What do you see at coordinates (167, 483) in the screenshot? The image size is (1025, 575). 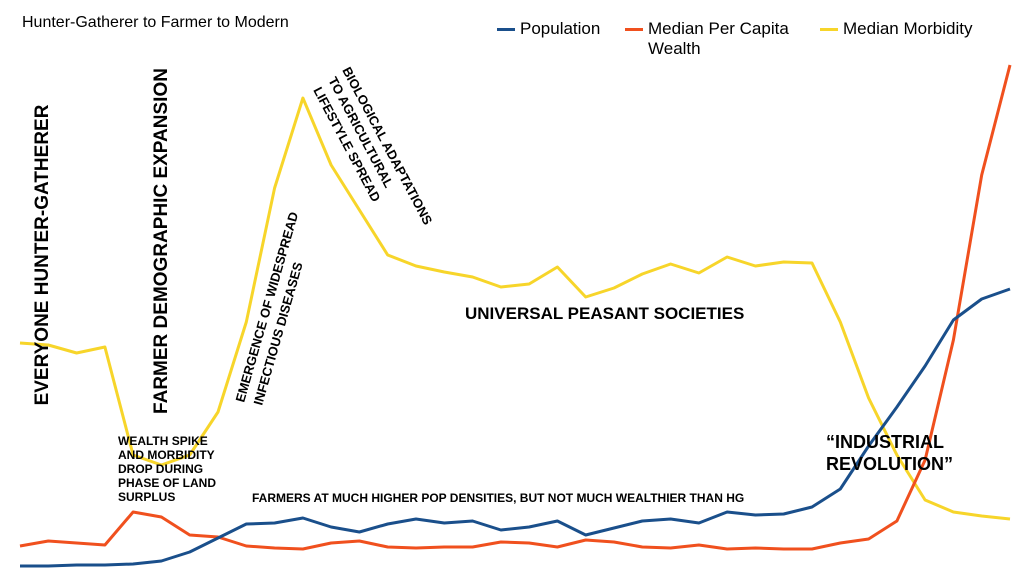 I see `annotation: PHASE OF LAND` at bounding box center [167, 483].